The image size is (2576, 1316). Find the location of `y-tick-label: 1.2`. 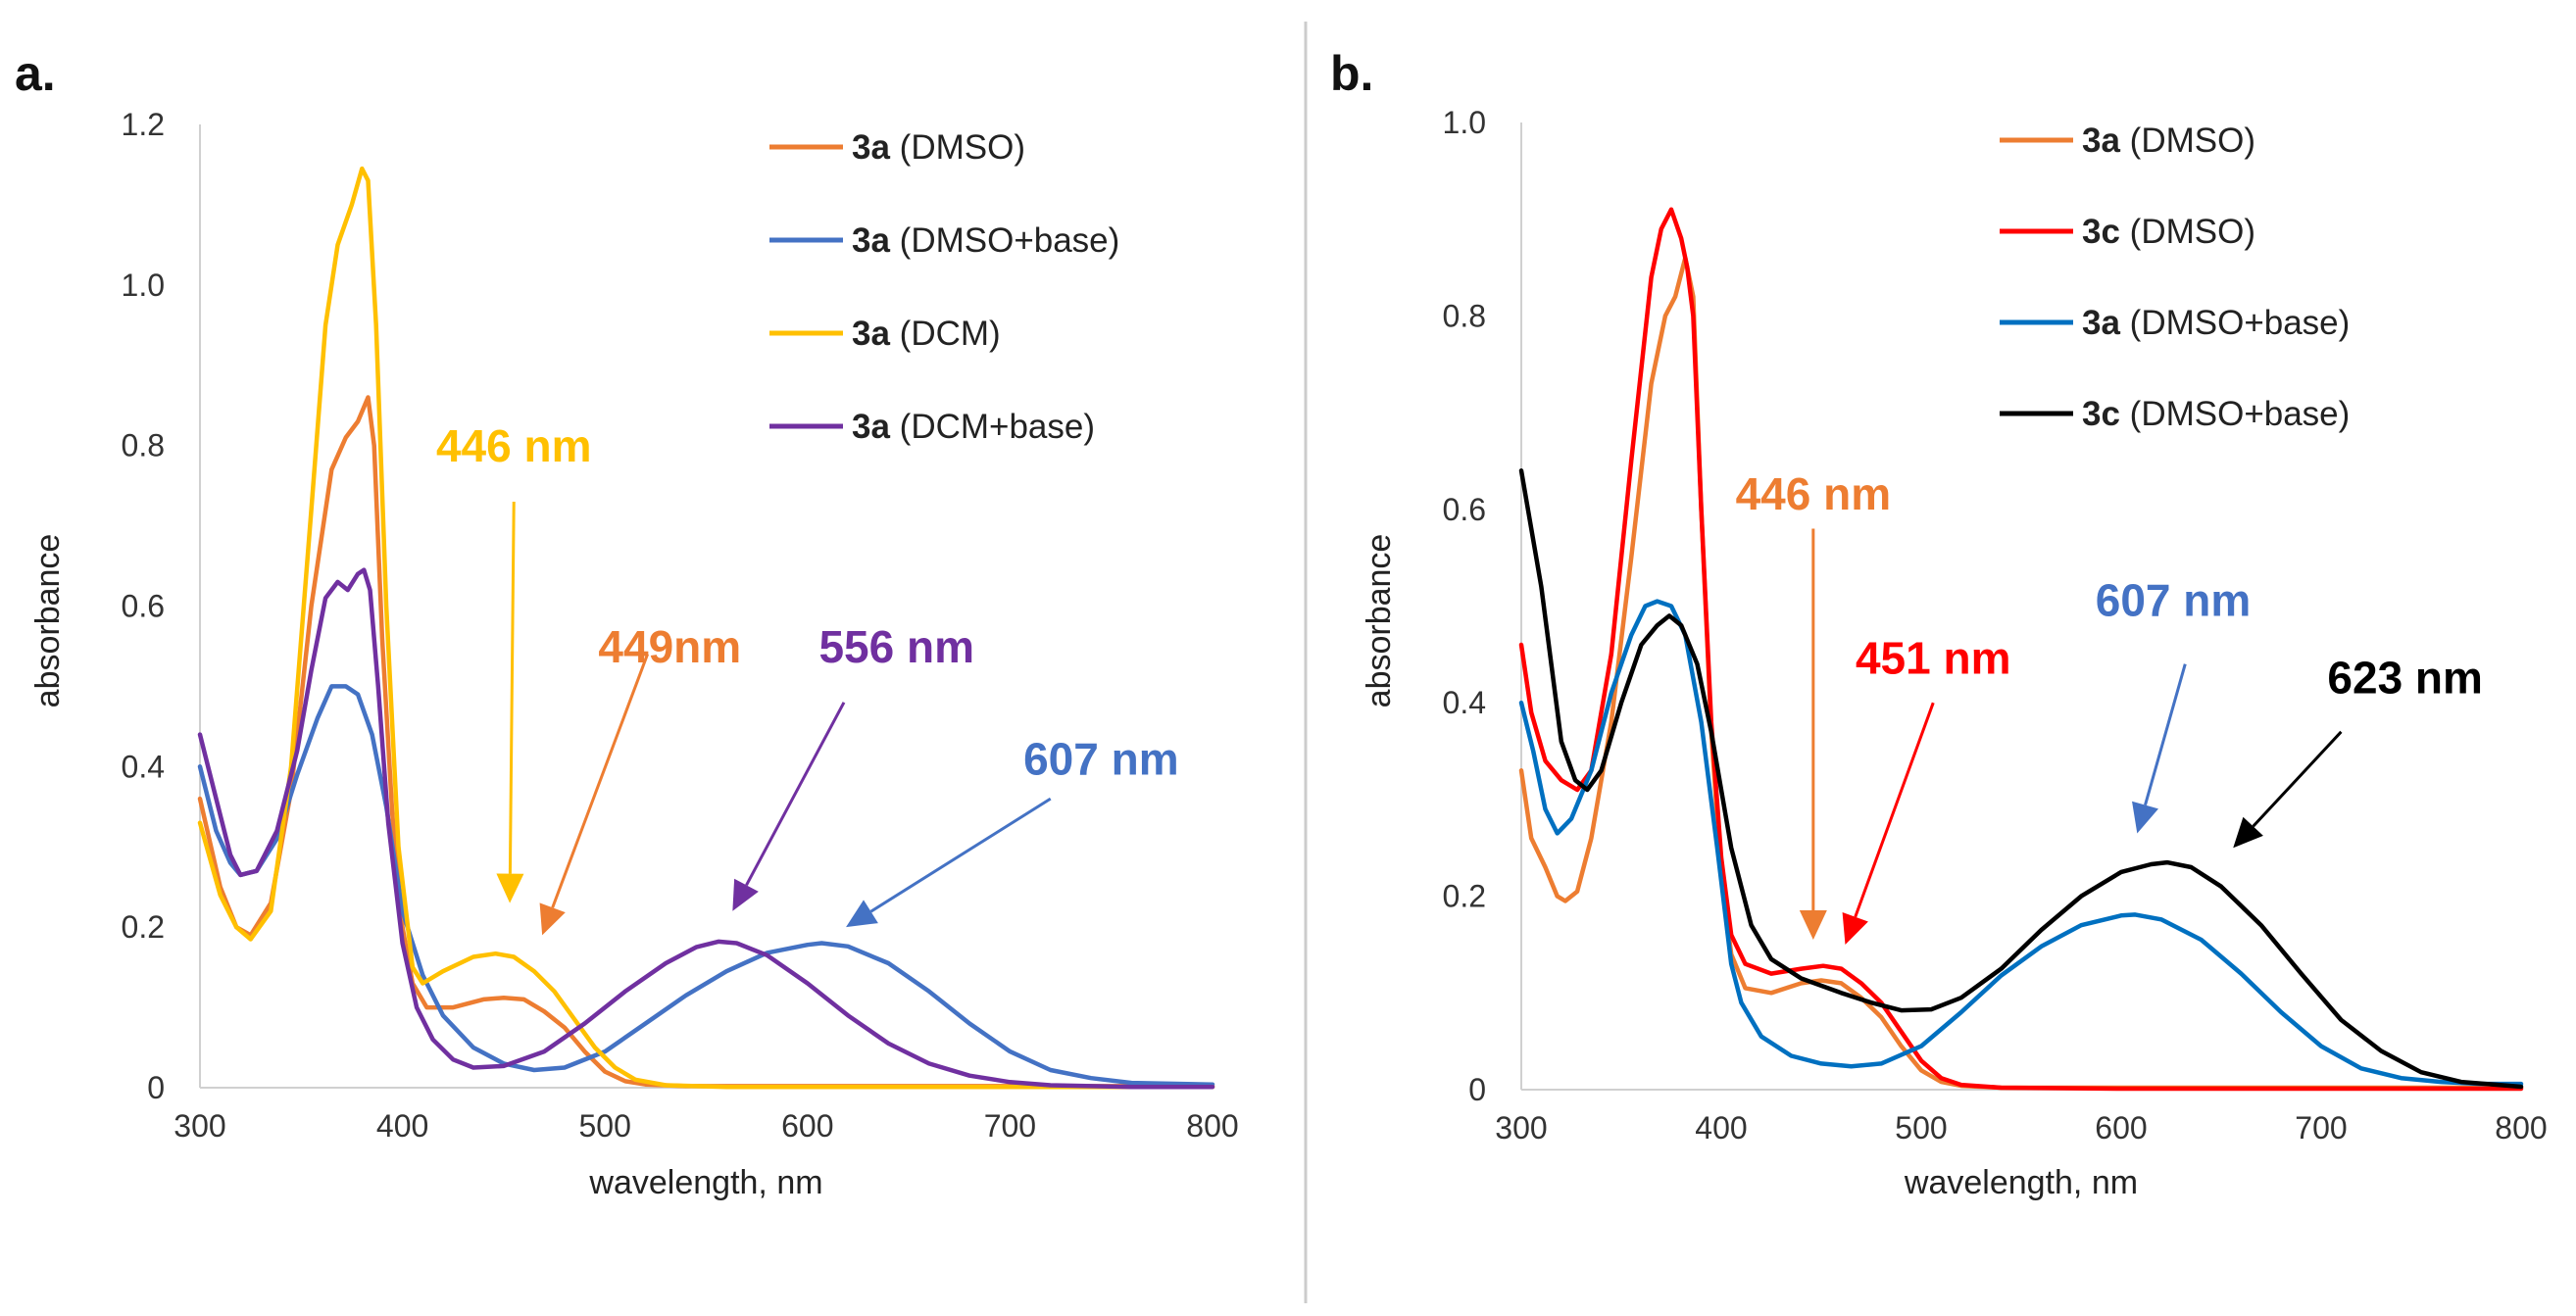

y-tick-label: 1.2 is located at coordinates (143, 124).